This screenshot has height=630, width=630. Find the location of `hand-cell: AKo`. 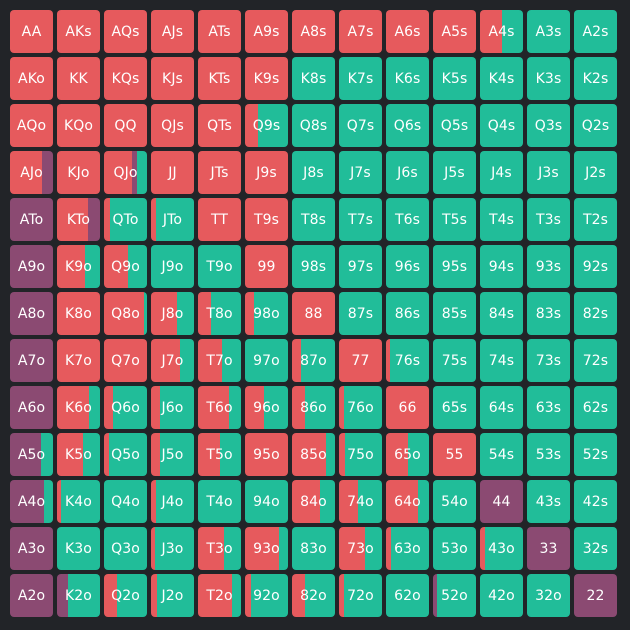

hand-cell: AKo is located at coordinates (31, 78).